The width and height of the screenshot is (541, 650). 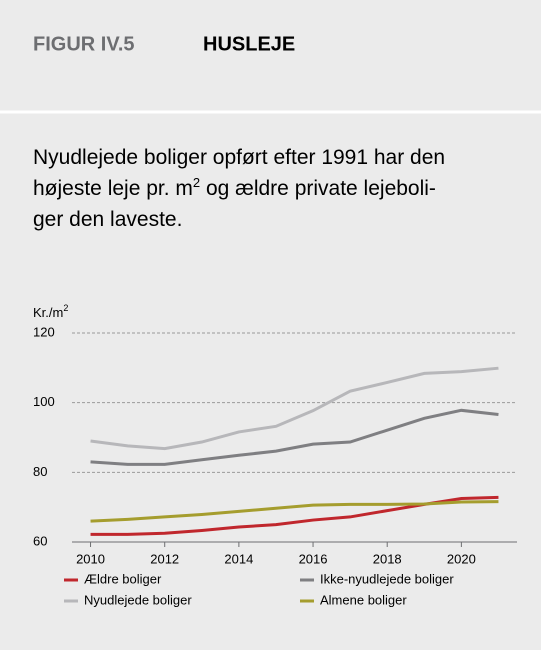 What do you see at coordinates (138, 599) in the screenshot?
I see `legend-label: Nyudlejede boliger` at bounding box center [138, 599].